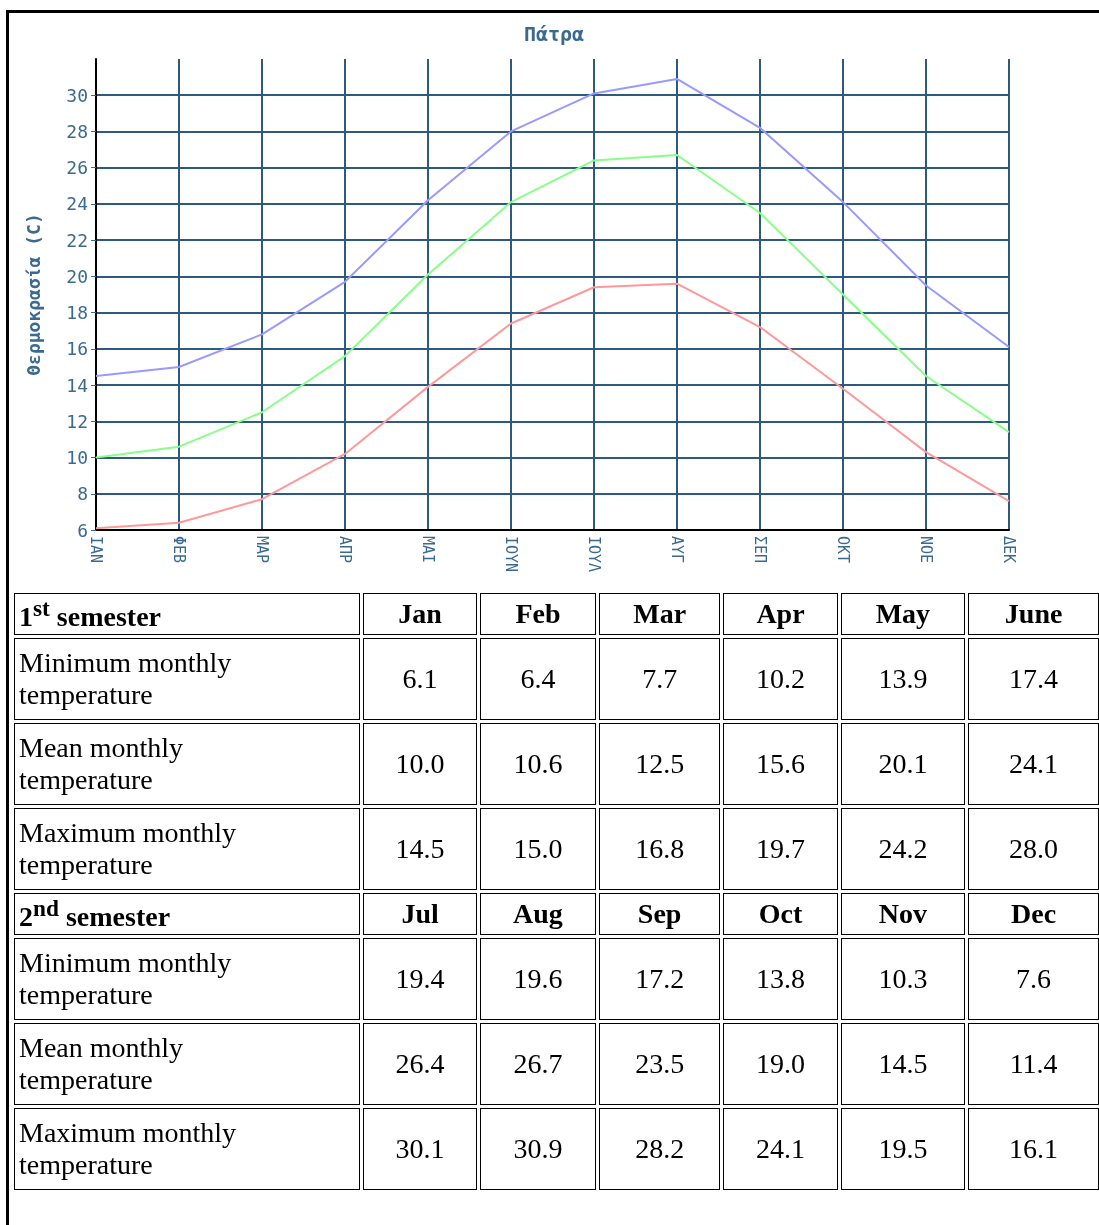 This screenshot has width=1099, height=1225. I want to click on x-tick-label: ΜΑΡ, so click(262, 550).